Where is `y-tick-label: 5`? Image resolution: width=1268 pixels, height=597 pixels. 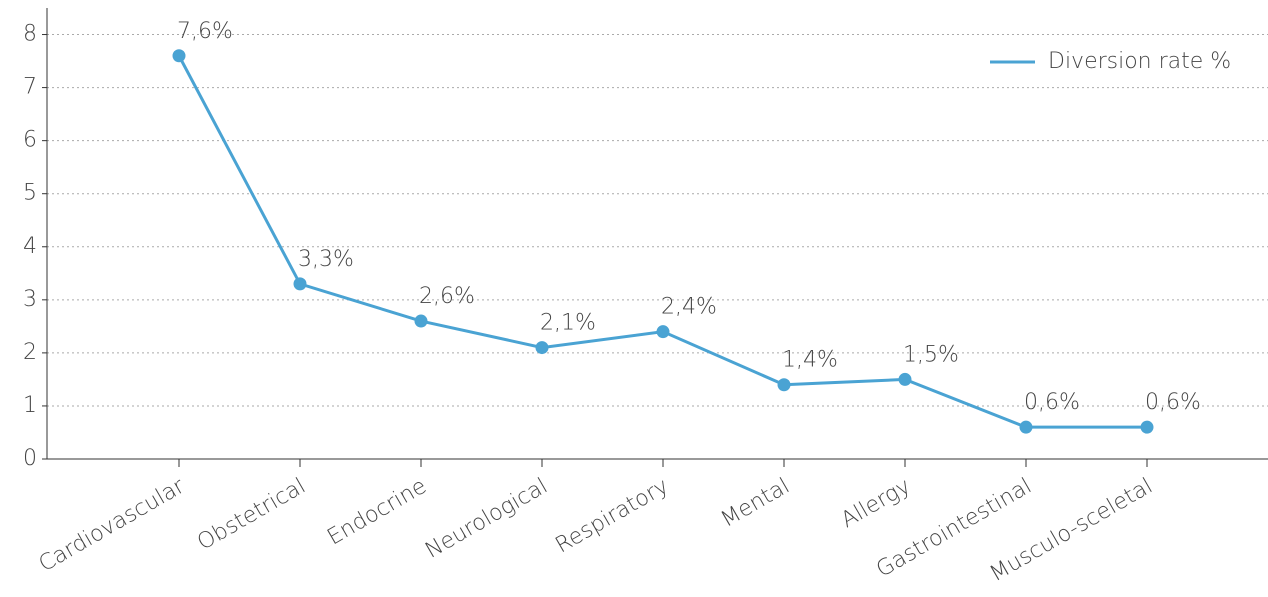
y-tick-label: 5 is located at coordinates (30, 193).